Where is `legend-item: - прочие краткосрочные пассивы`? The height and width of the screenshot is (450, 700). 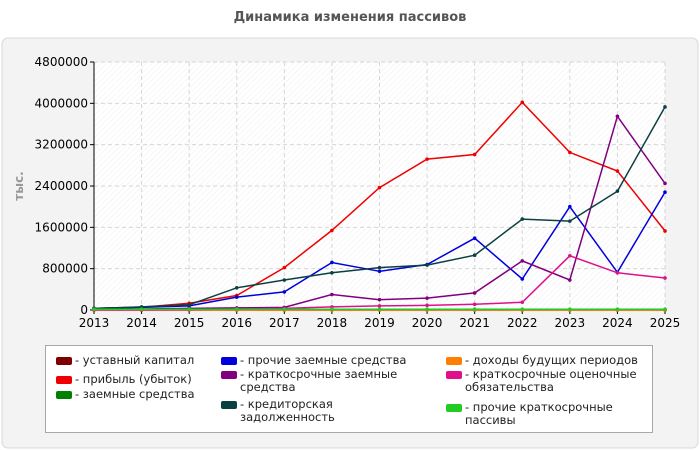 legend-item: - прочие краткосрочные пассивы is located at coordinates (546, 414).